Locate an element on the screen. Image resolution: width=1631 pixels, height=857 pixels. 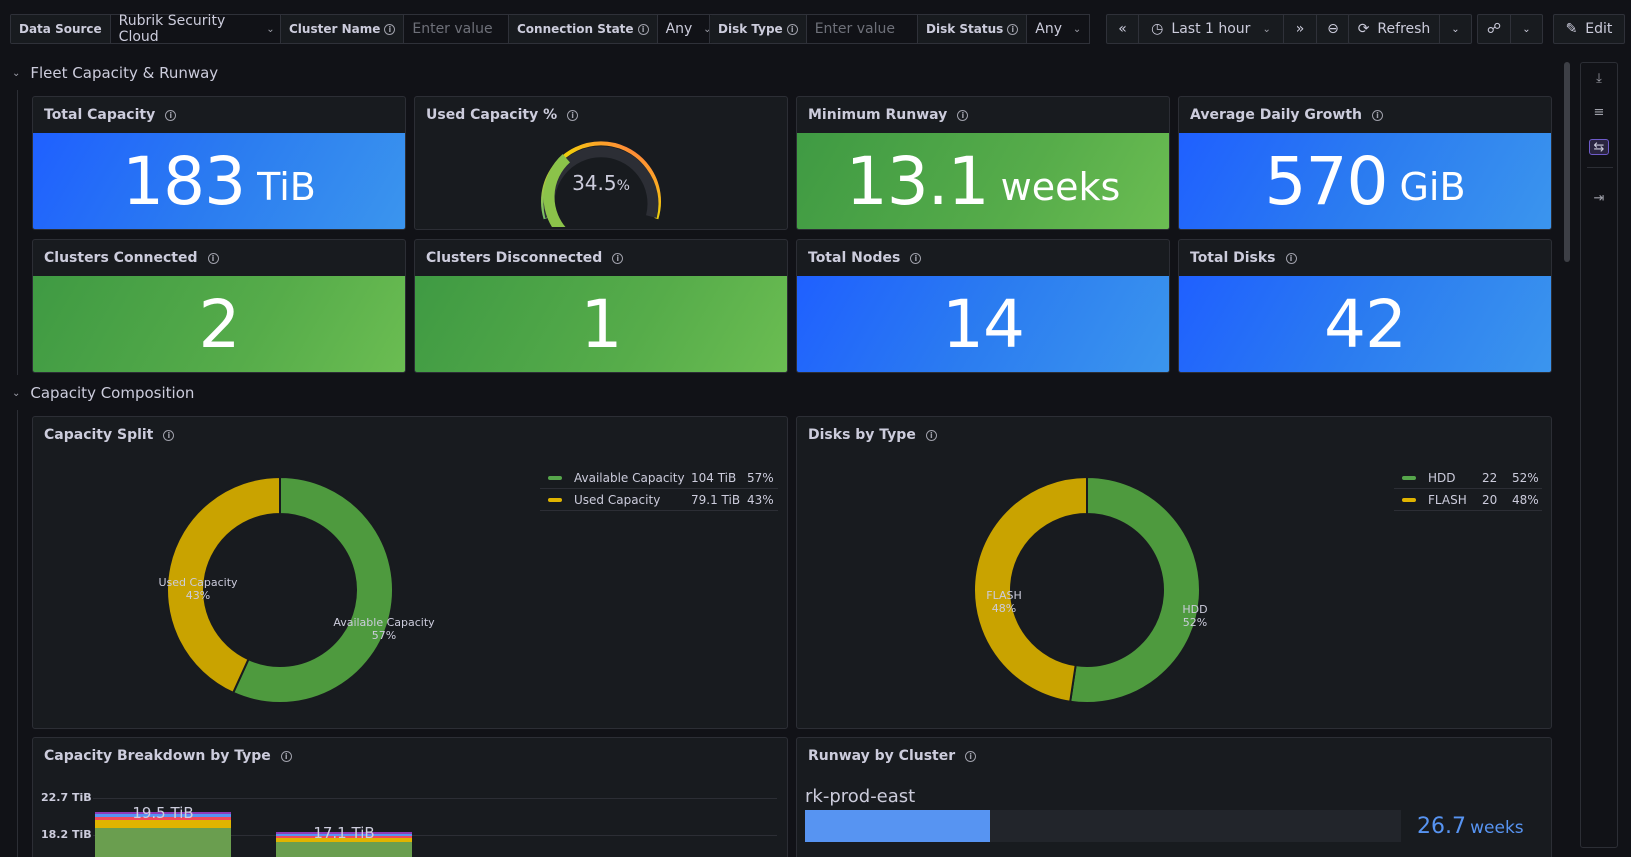
bar-gauge-number: 26.7 is located at coordinates (1441, 826).